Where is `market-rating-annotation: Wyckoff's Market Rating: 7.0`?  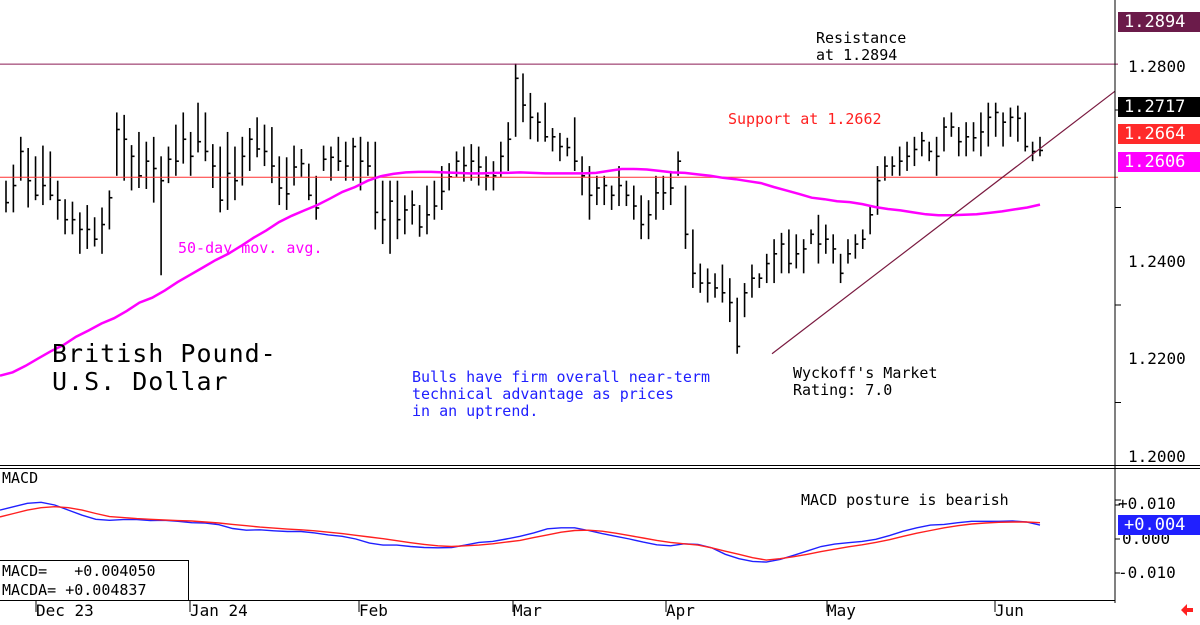 market-rating-annotation: Wyckoff's Market Rating: 7.0 is located at coordinates (865, 381).